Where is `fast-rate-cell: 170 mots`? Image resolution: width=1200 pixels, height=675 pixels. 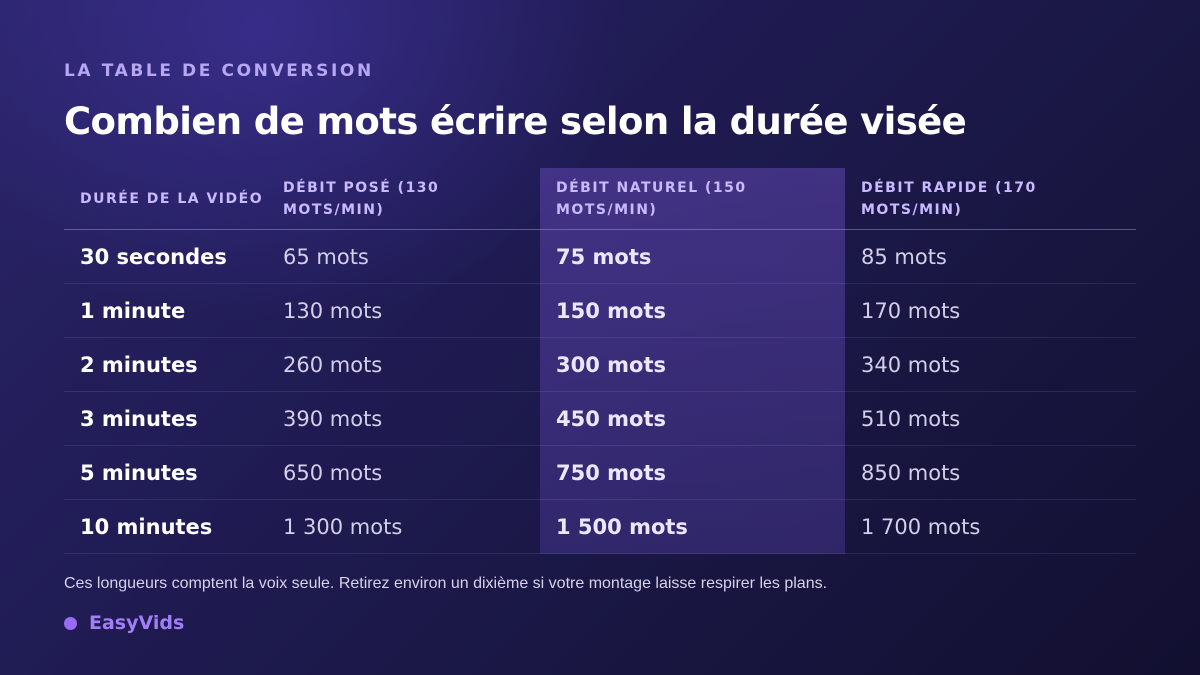
fast-rate-cell: 170 mots is located at coordinates (911, 310).